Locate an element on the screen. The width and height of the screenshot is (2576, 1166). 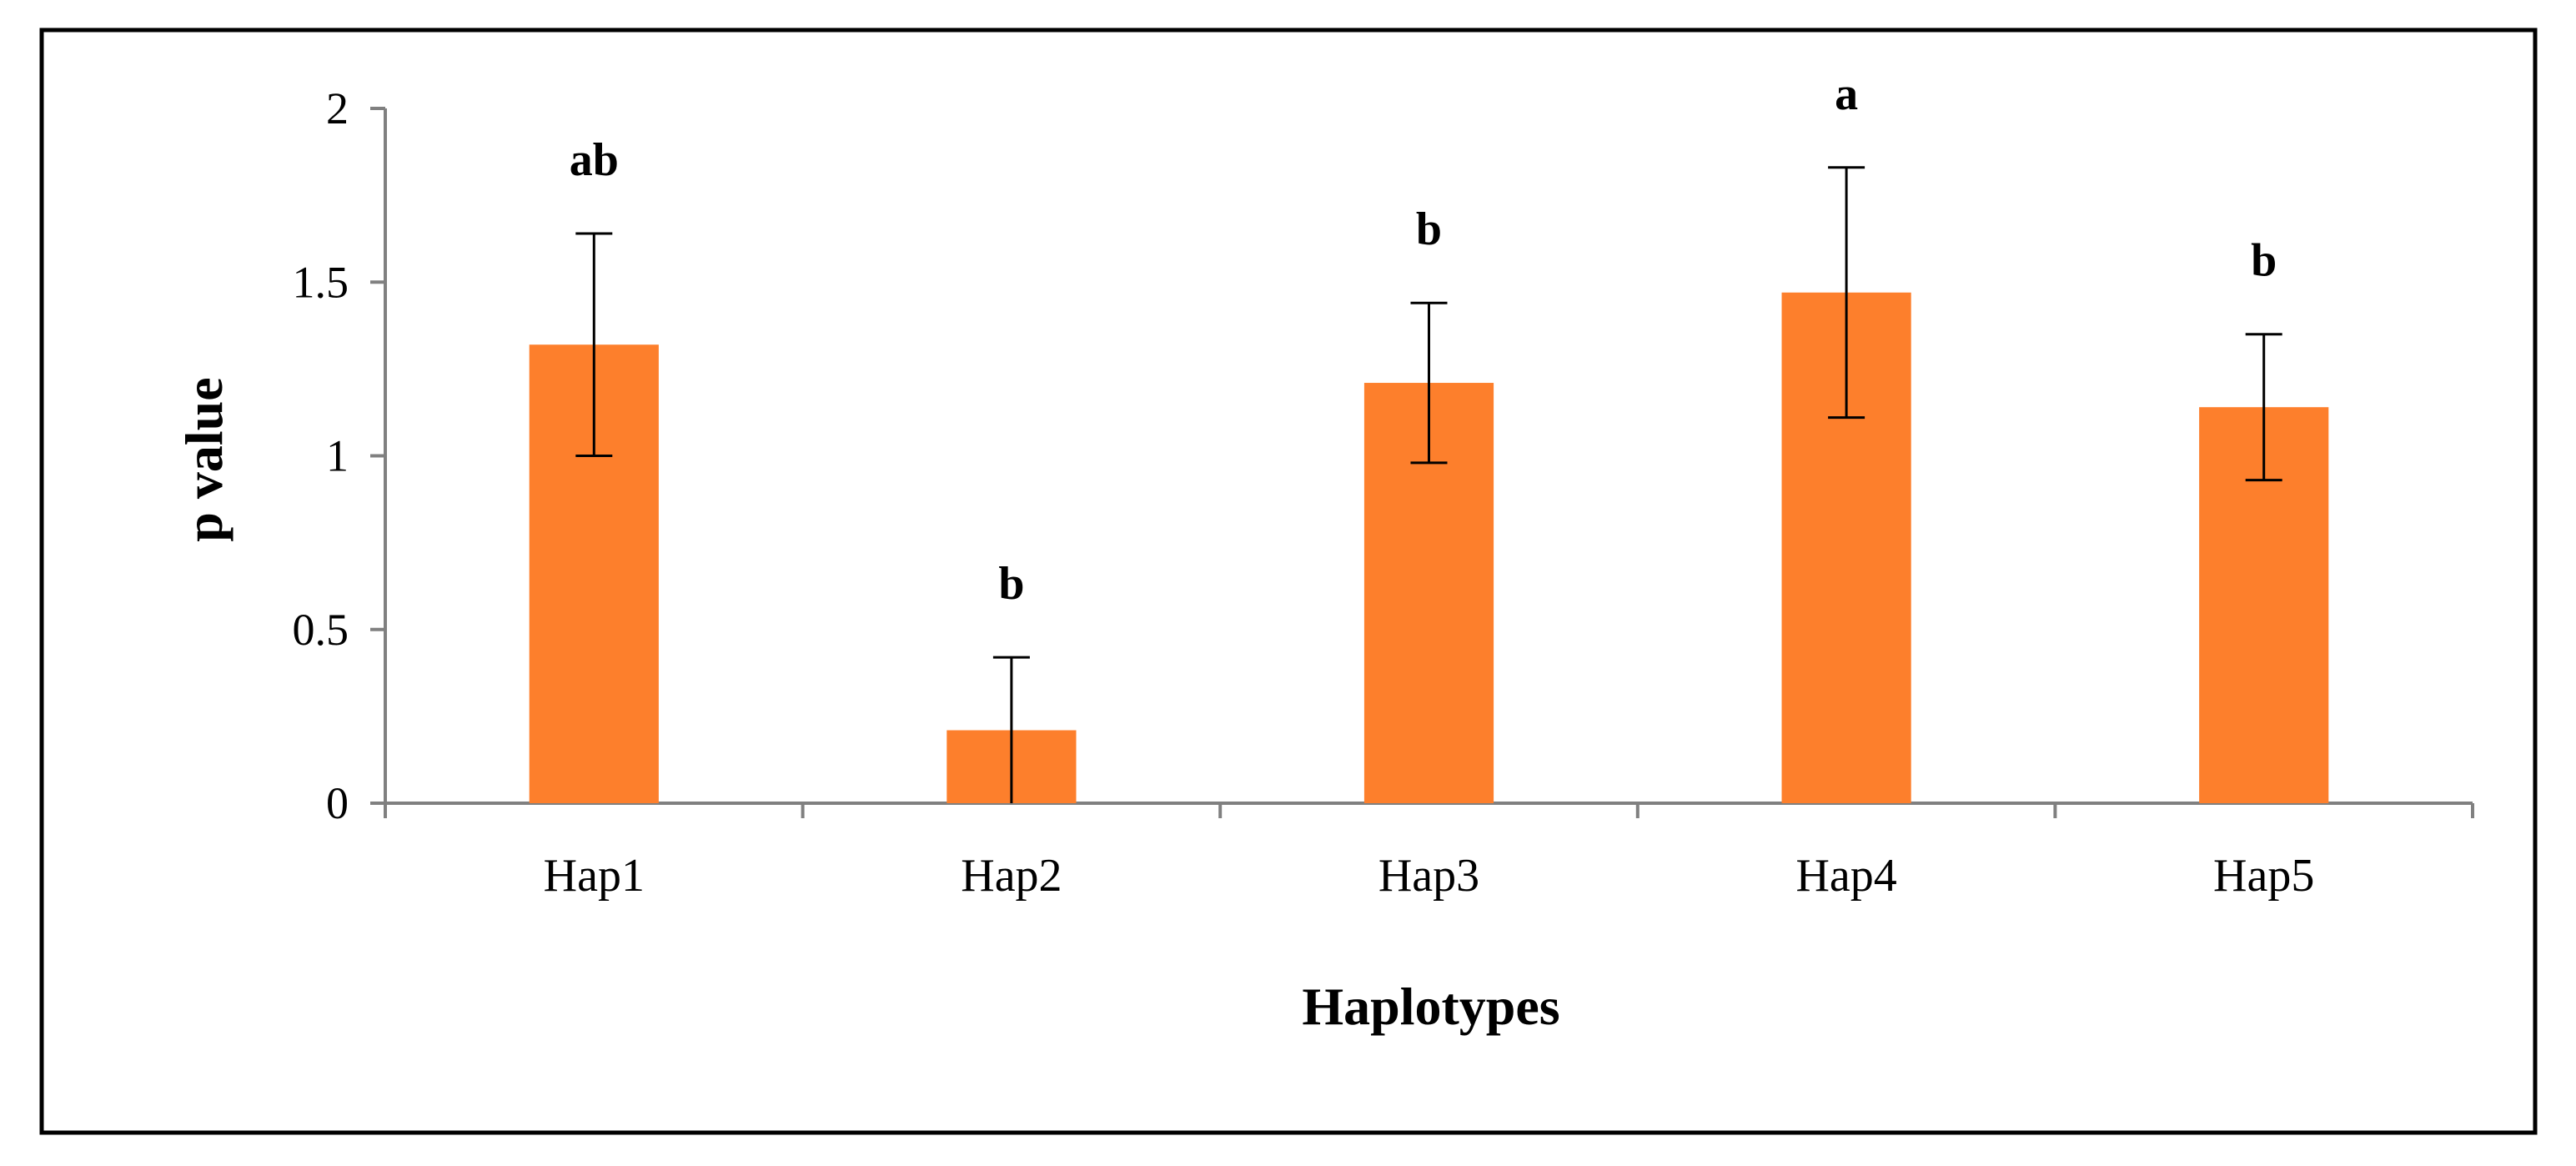
x-tick-label: Hap1 is located at coordinates (594, 876).